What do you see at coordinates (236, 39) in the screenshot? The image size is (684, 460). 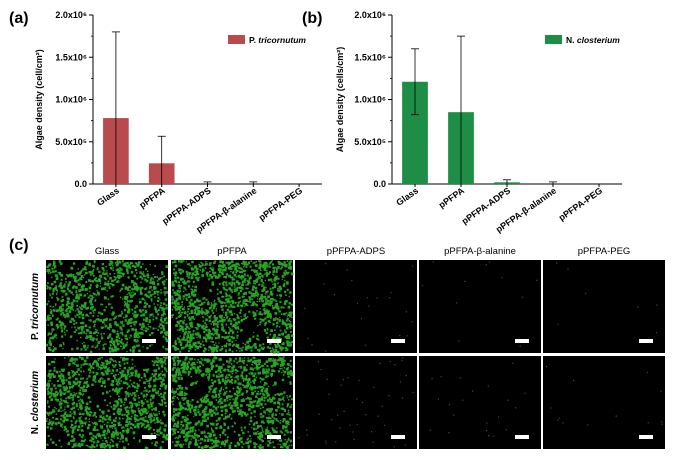 I see `chart-a-legend-swatch` at bounding box center [236, 39].